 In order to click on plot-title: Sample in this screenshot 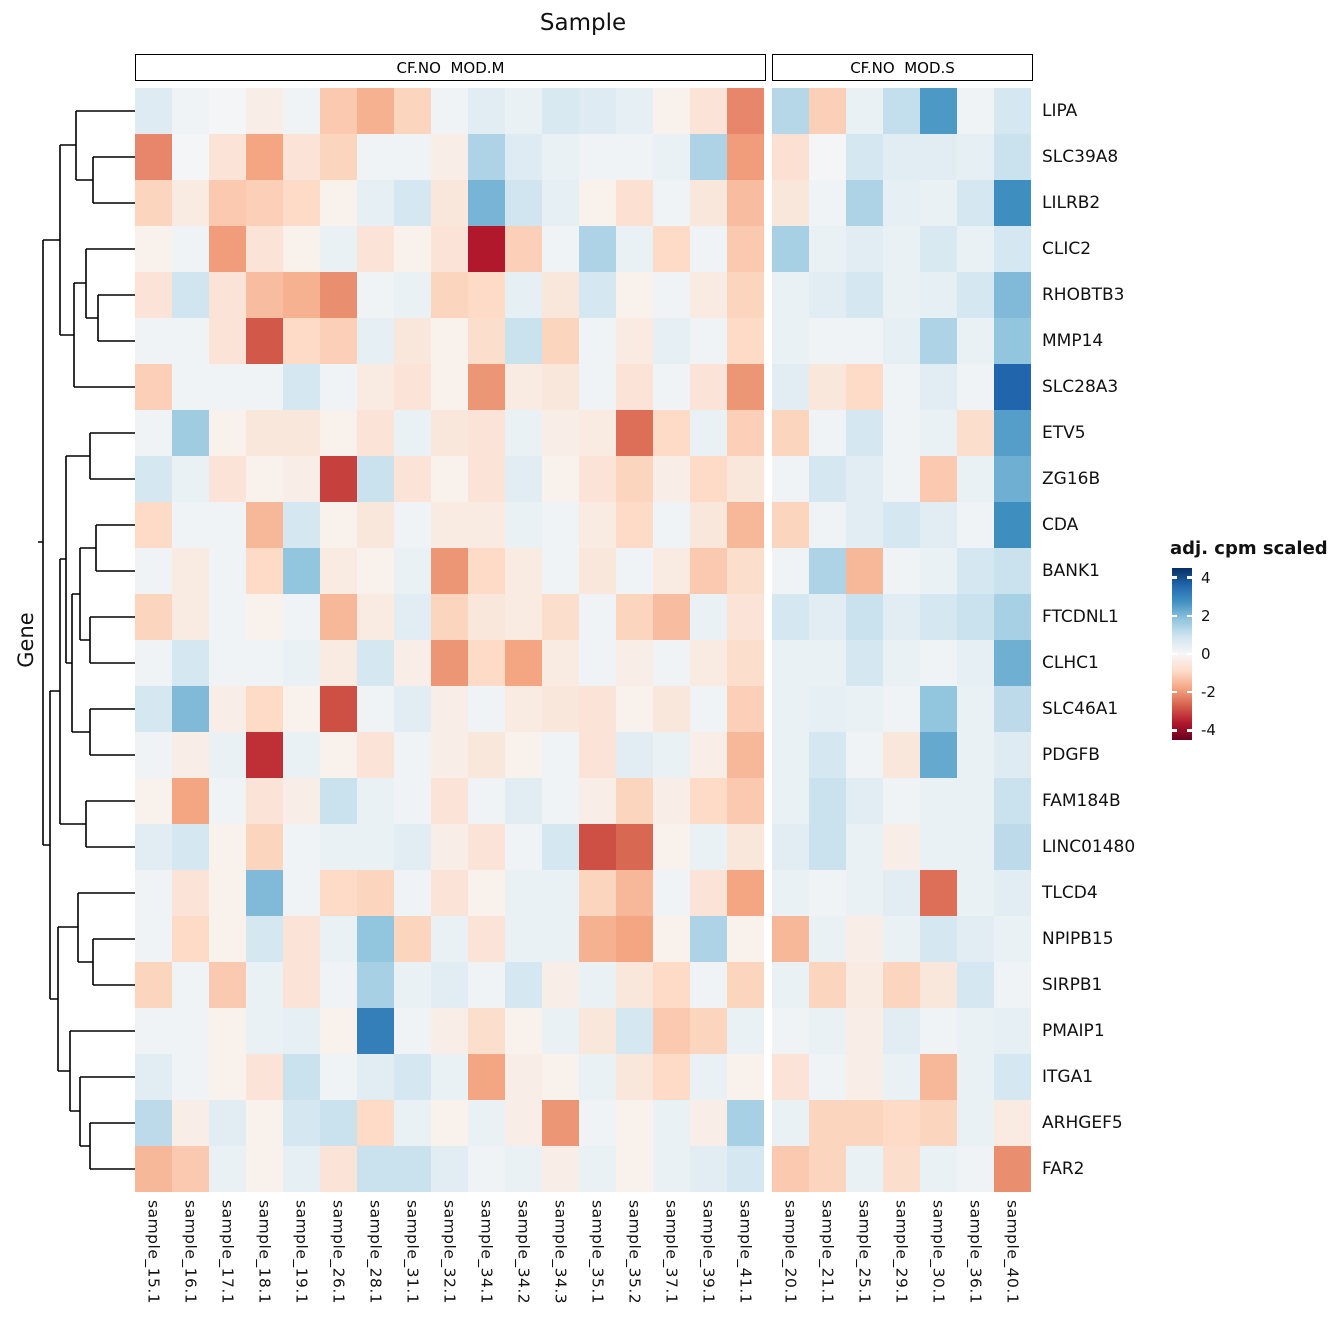, I will do `click(583, 23)`.